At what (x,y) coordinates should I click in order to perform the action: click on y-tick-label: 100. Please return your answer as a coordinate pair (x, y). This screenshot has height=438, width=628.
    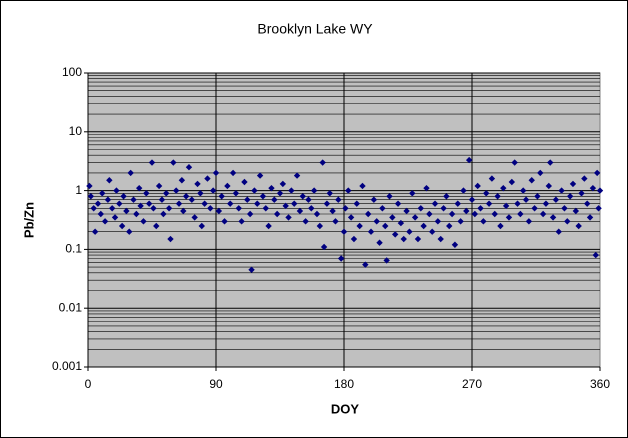
    Looking at the image, I should click on (72, 72).